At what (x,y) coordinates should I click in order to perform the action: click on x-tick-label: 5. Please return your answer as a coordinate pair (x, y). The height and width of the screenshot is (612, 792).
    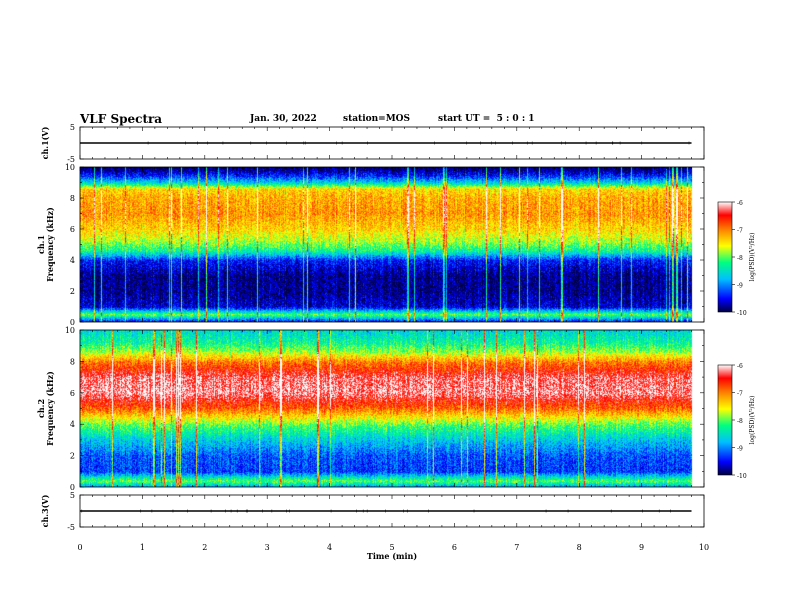
    Looking at the image, I should click on (391, 547).